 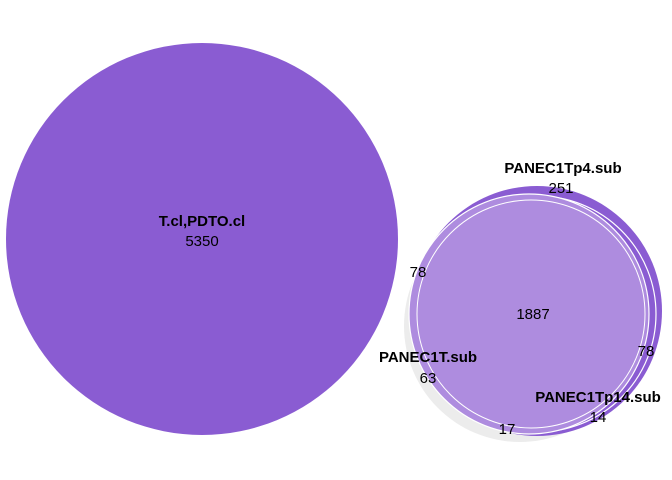 What do you see at coordinates (646, 351) in the screenshot?
I see `count-p4-and-p14: 78` at bounding box center [646, 351].